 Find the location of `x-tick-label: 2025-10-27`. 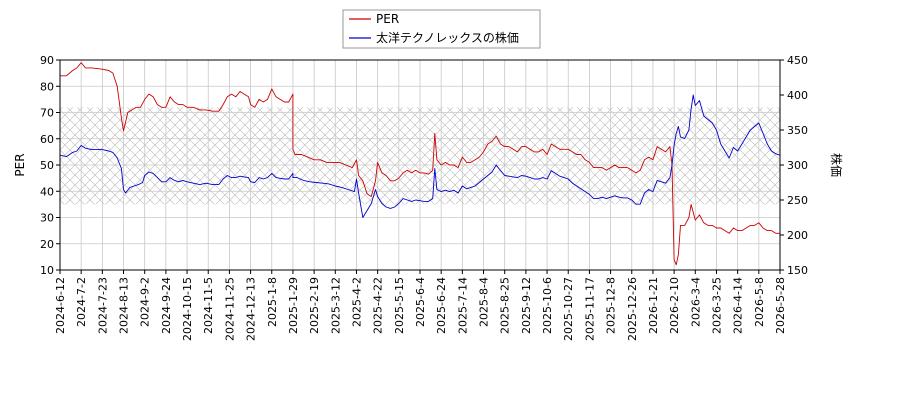

x-tick-label: 2025-10-27 is located at coordinates (568, 309).